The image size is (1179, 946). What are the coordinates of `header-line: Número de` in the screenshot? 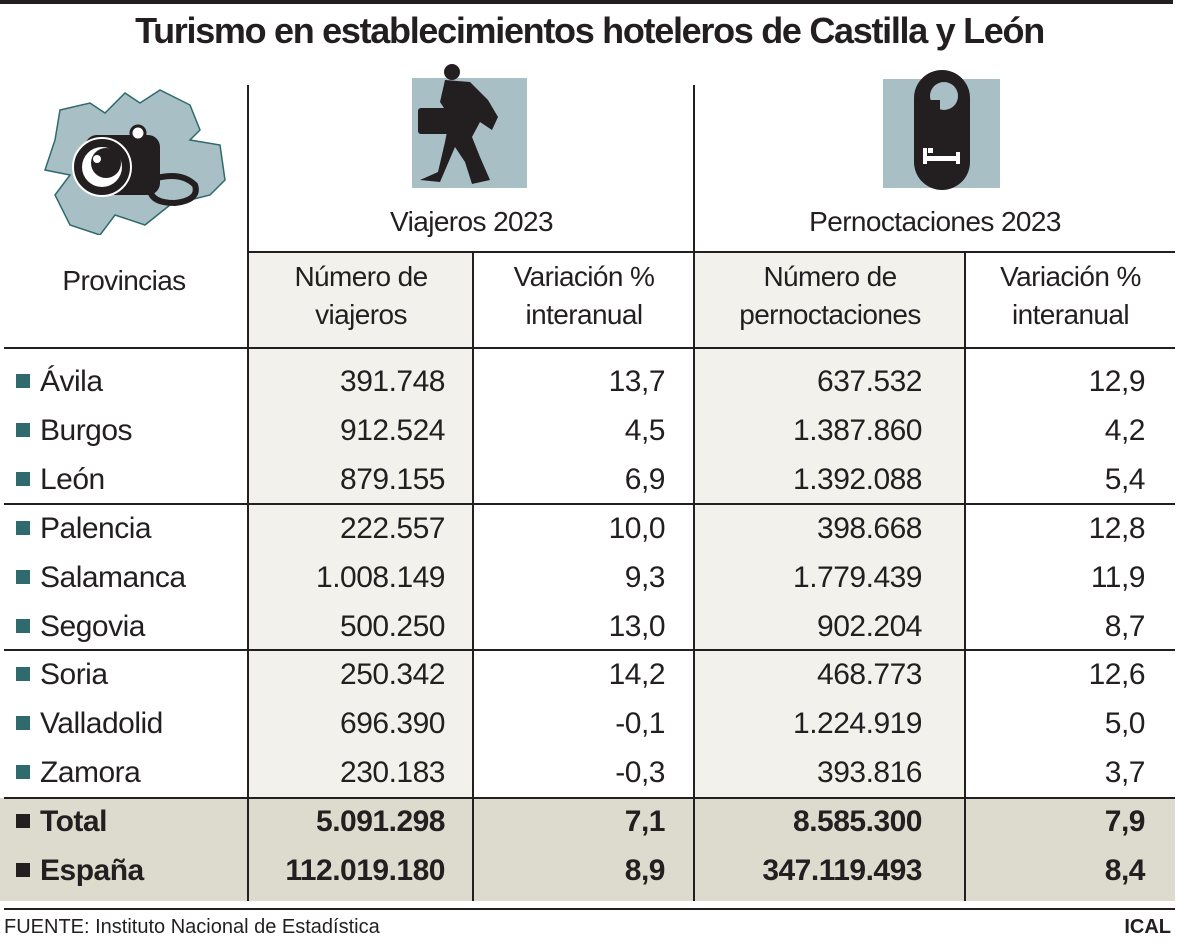 It's located at (830, 276).